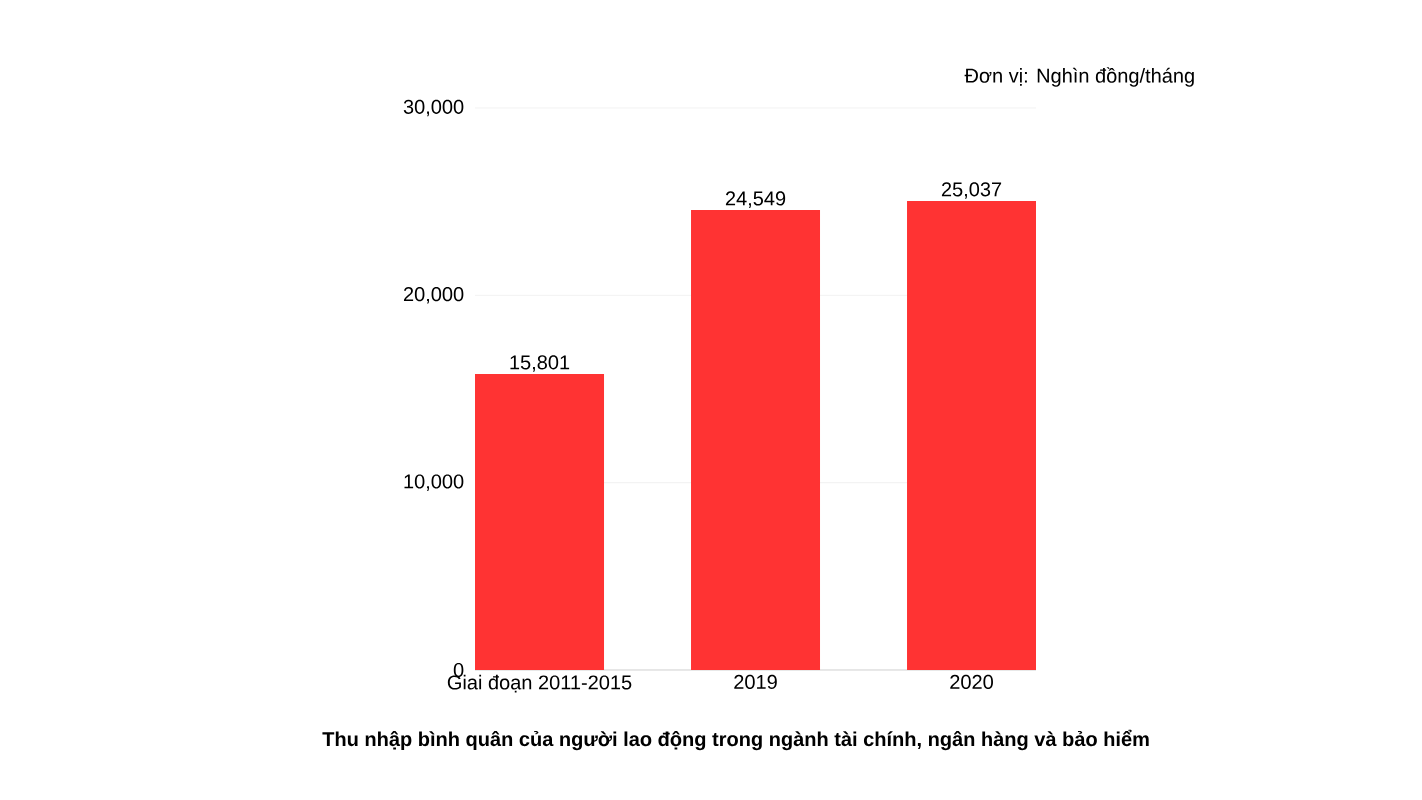 This screenshot has width=1422, height=800. Describe the element at coordinates (755, 199) in the screenshot. I see `data-label: 24,549` at that location.